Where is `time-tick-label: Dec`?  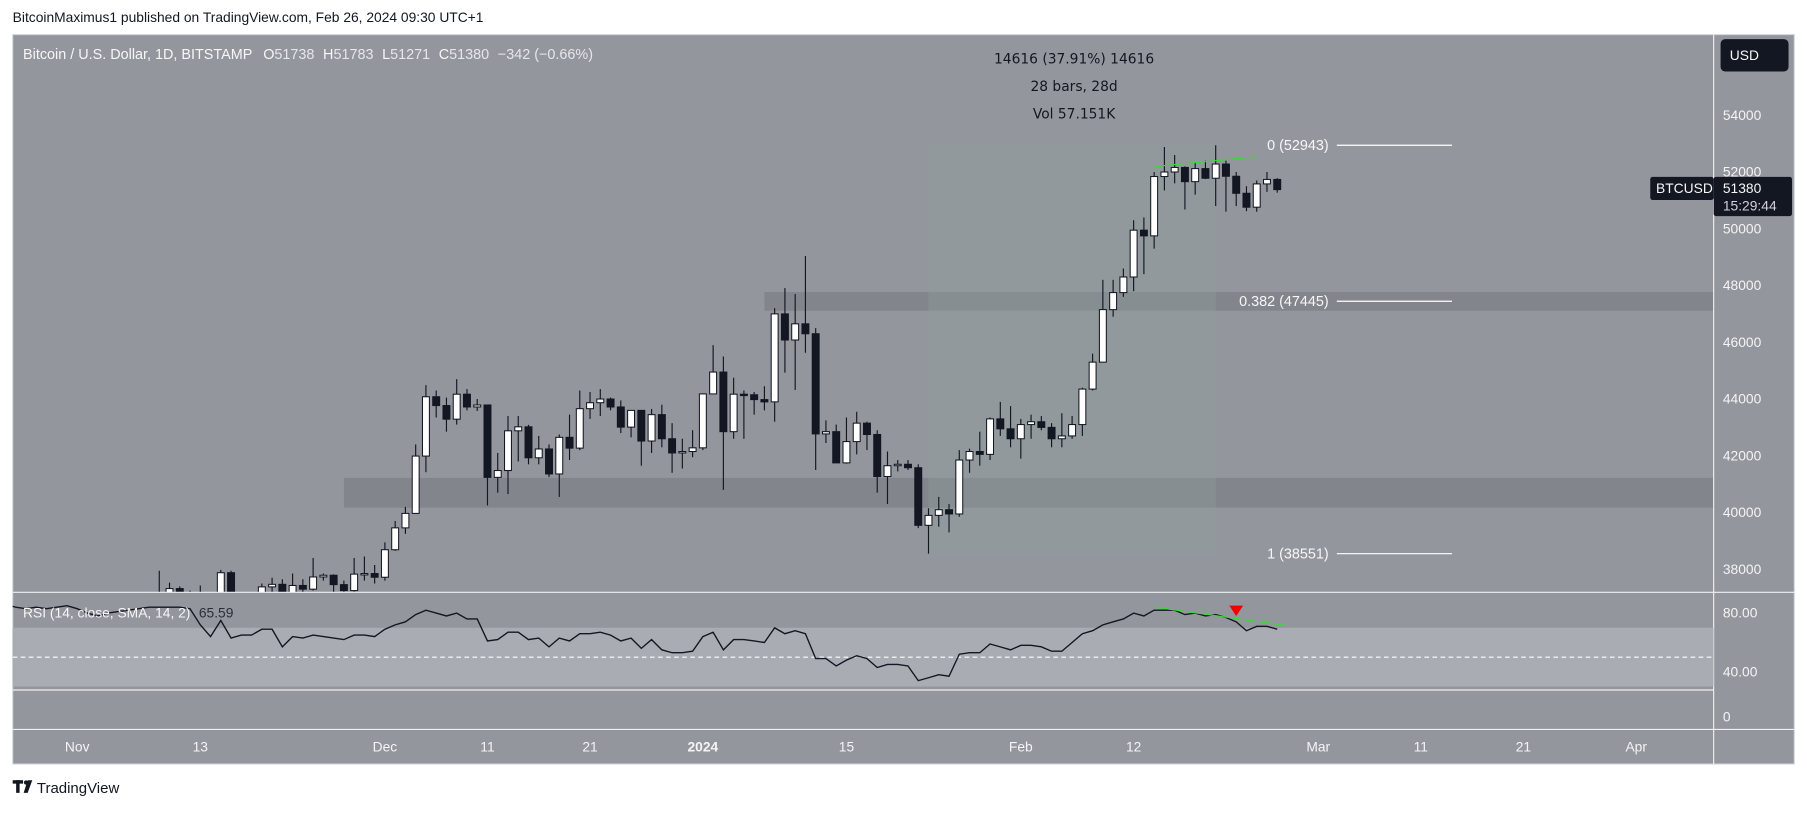 time-tick-label: Dec is located at coordinates (385, 746).